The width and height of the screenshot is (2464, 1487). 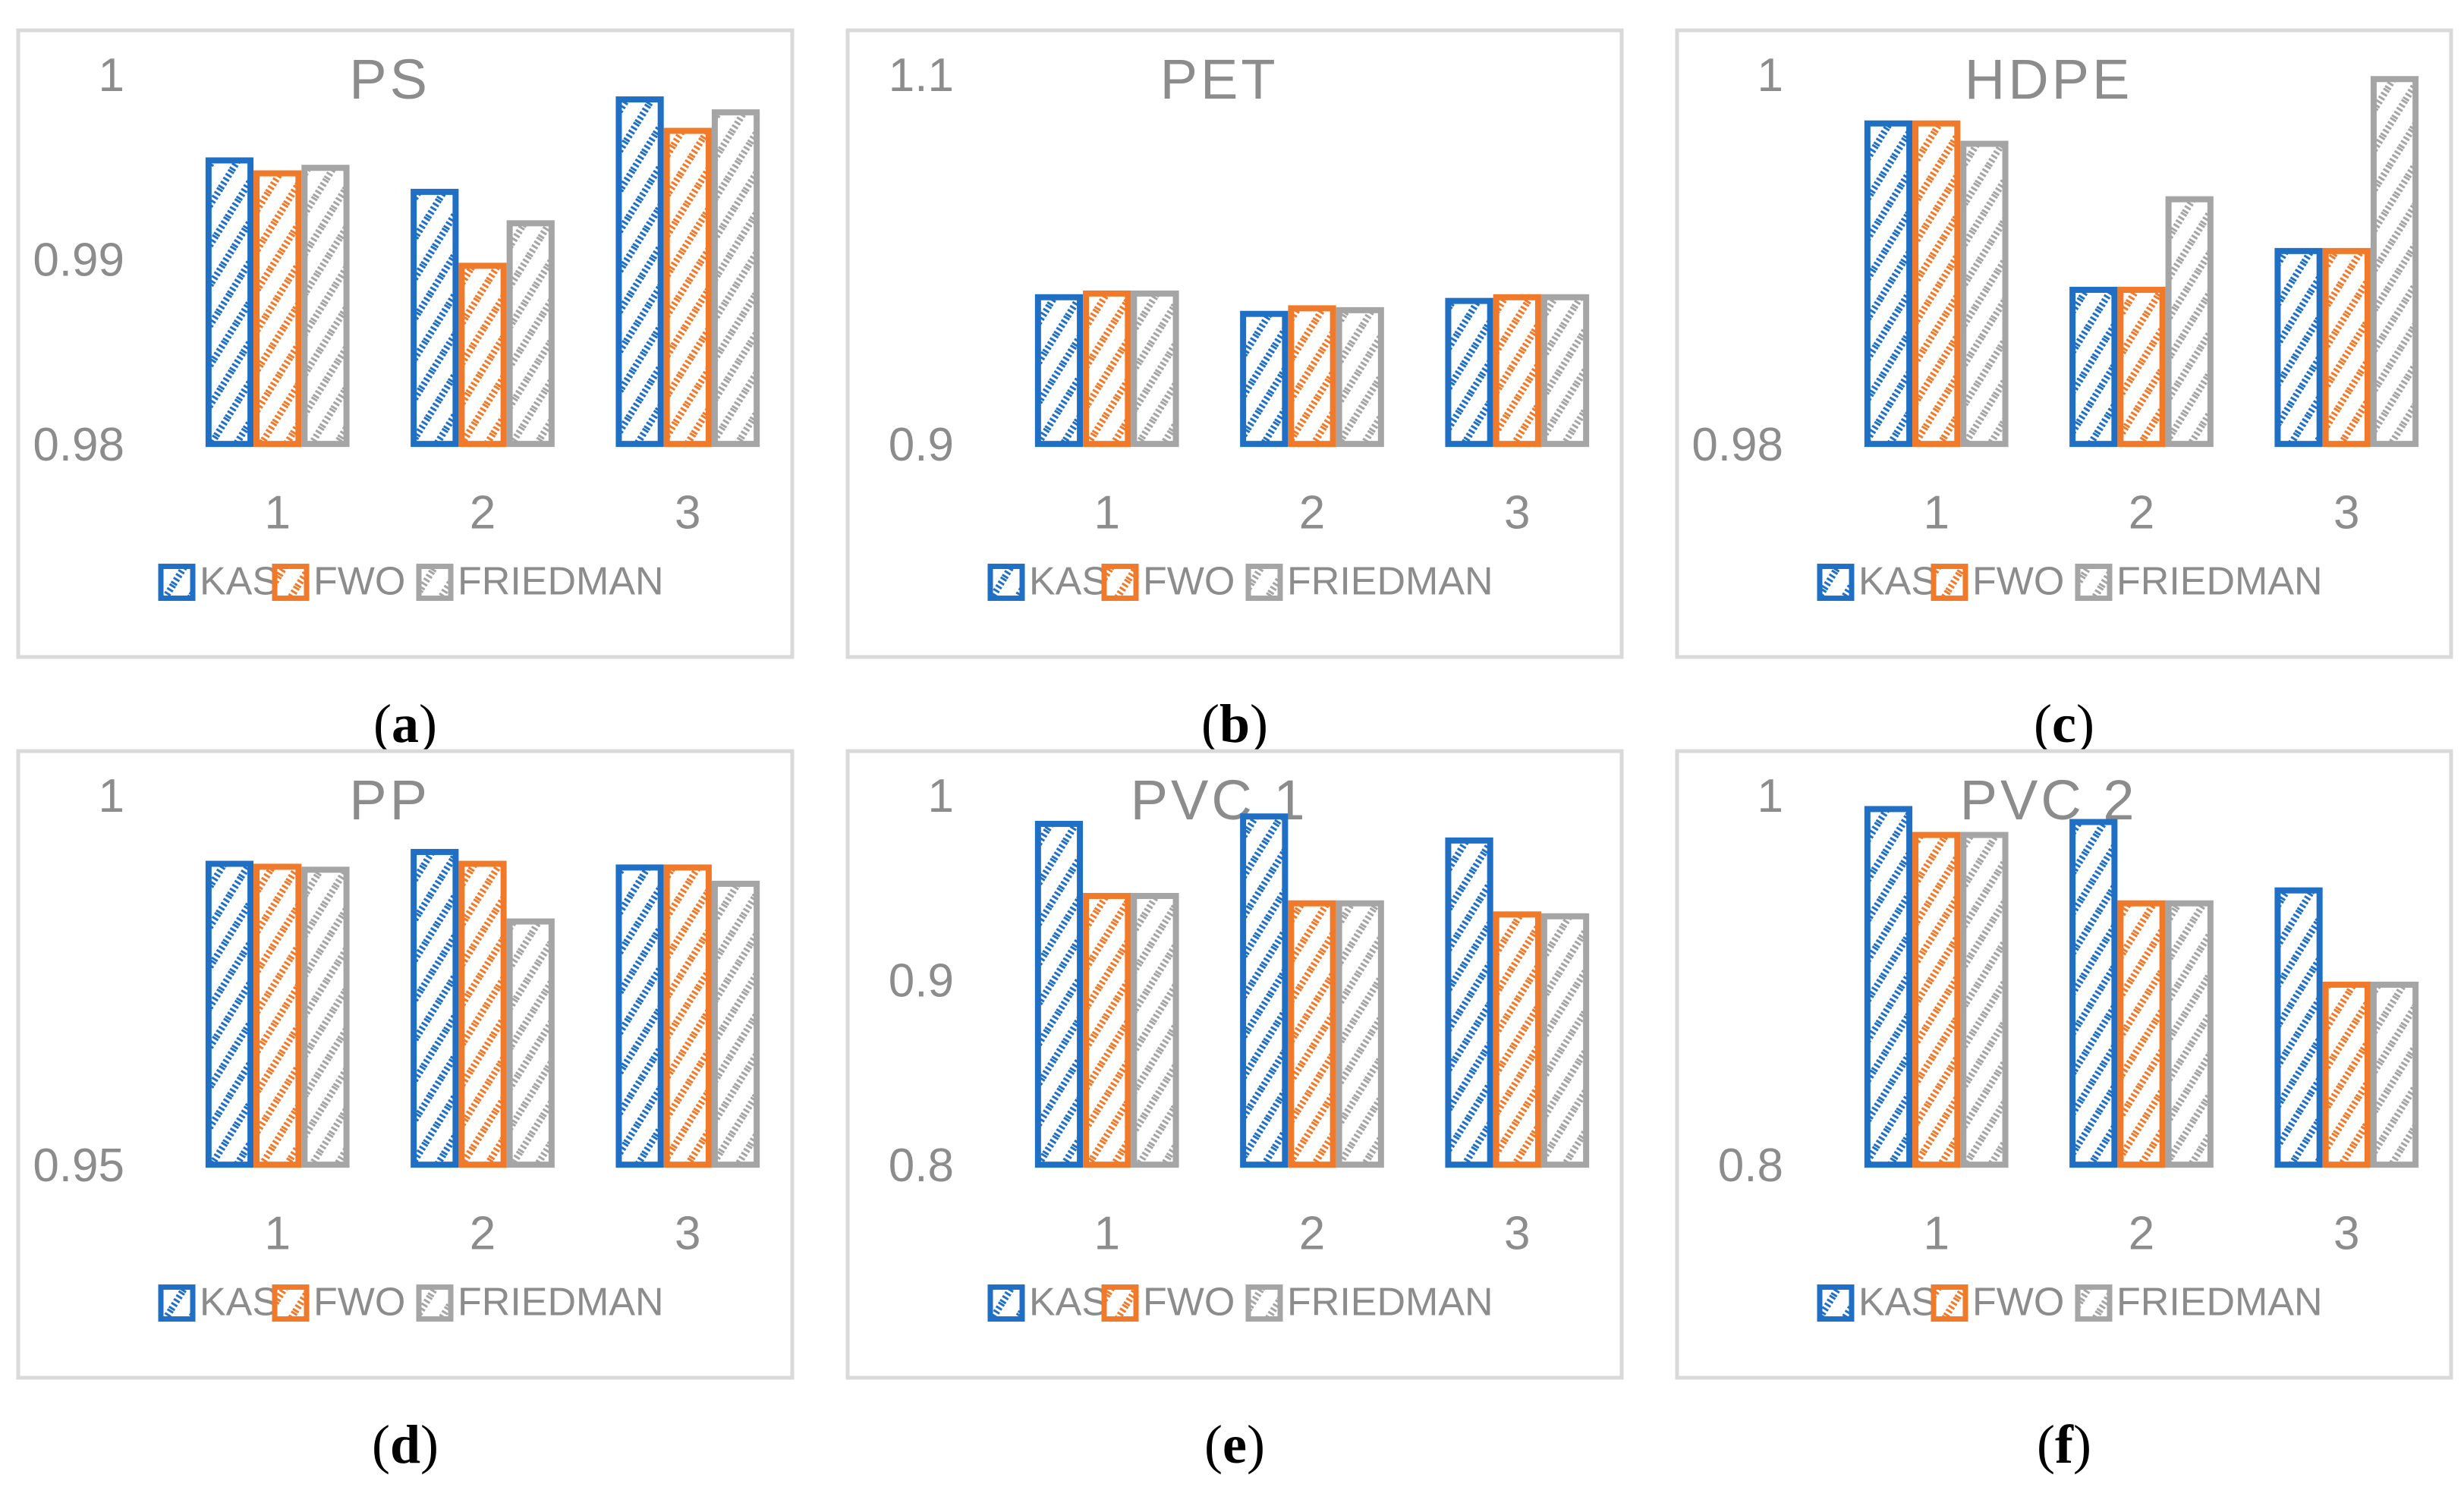 I want to click on chart-title: PP, so click(x=389, y=800).